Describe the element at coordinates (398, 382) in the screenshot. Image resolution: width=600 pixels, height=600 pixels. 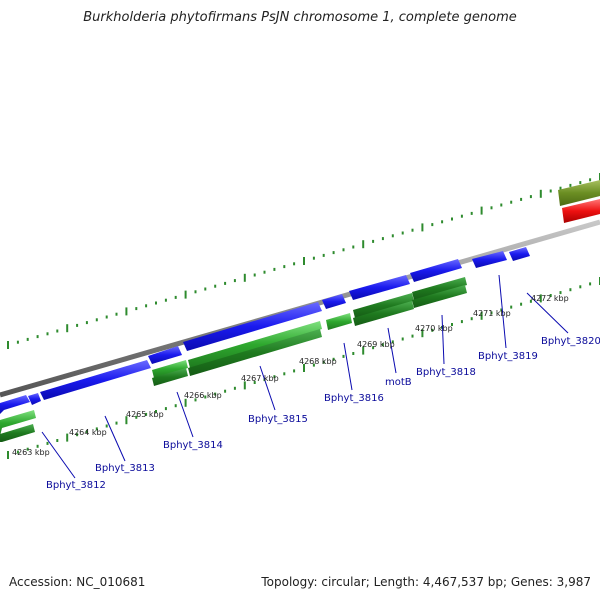
I see `gene-label: motB` at that location.